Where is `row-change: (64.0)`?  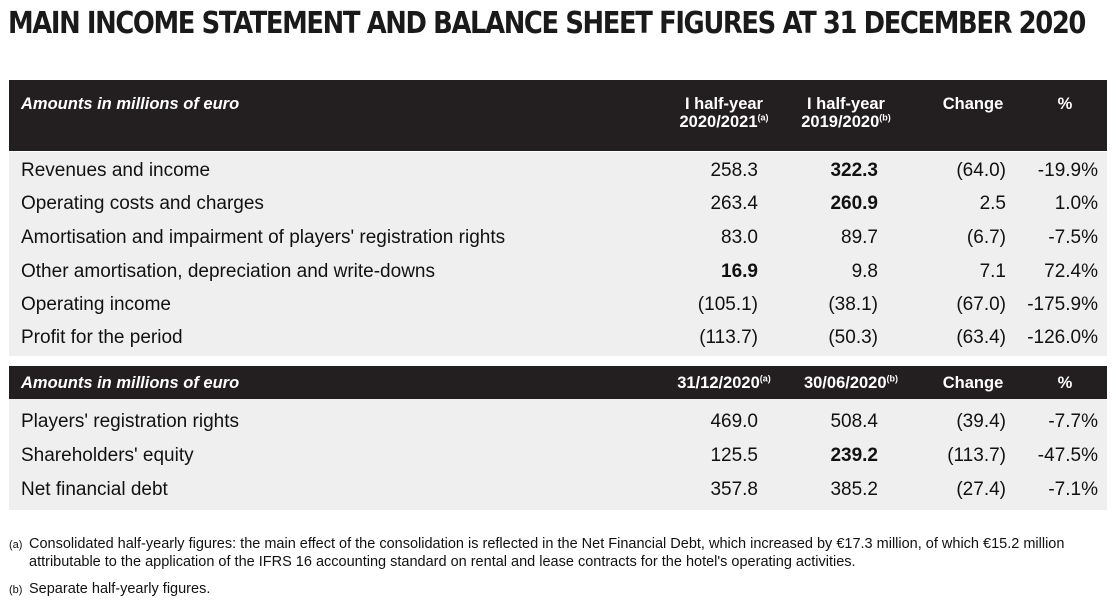 row-change: (64.0) is located at coordinates (981, 170).